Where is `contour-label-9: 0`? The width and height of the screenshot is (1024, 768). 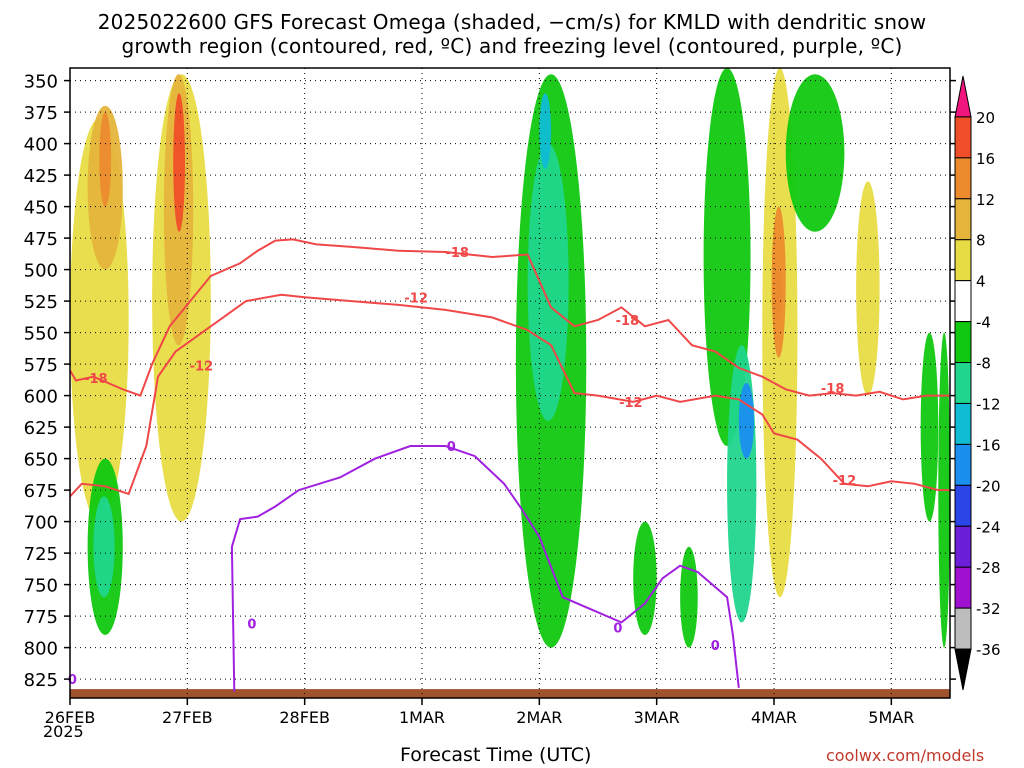
contour-label-9: 0 is located at coordinates (251, 625).